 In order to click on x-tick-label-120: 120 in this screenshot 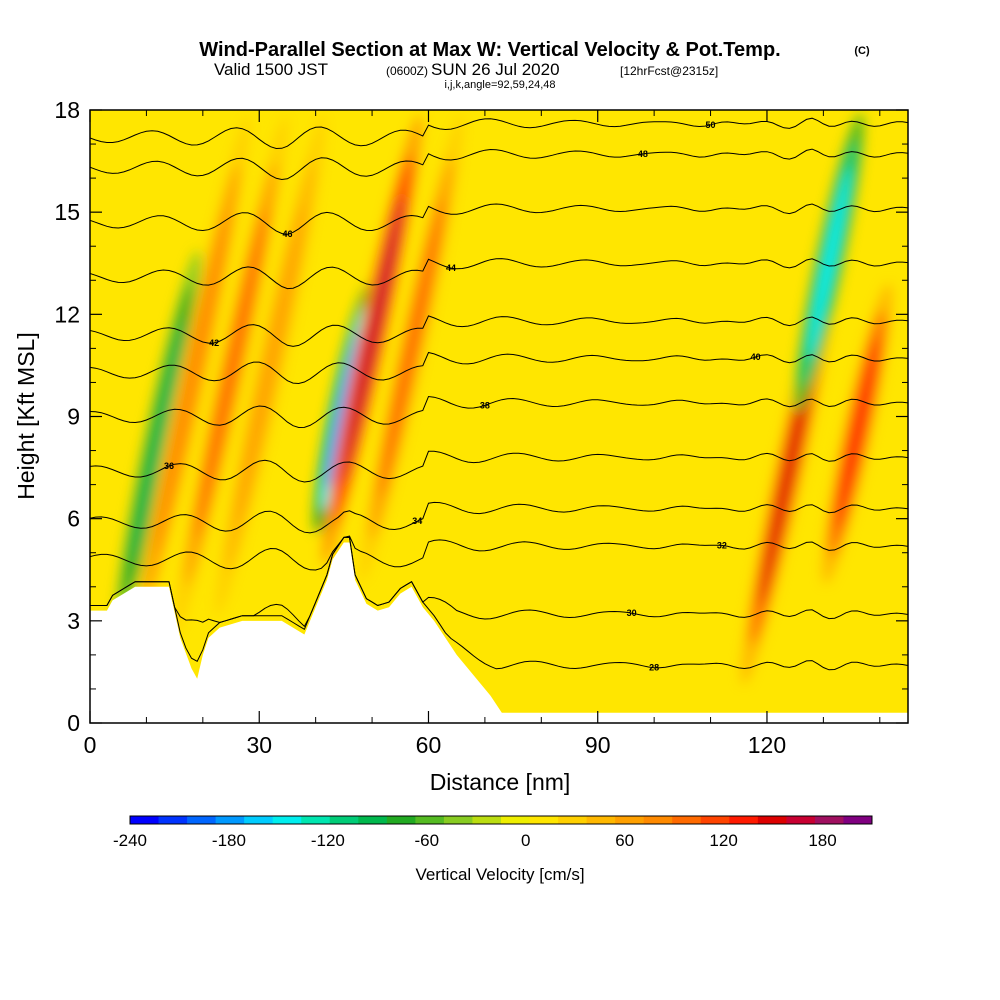, I will do `click(767, 745)`.